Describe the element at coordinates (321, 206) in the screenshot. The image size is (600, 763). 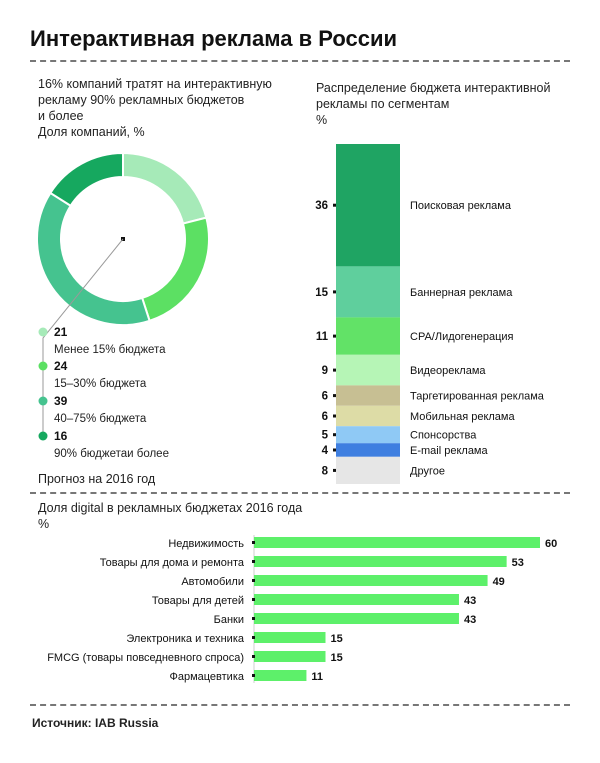
I see `segment-value: 36` at that location.